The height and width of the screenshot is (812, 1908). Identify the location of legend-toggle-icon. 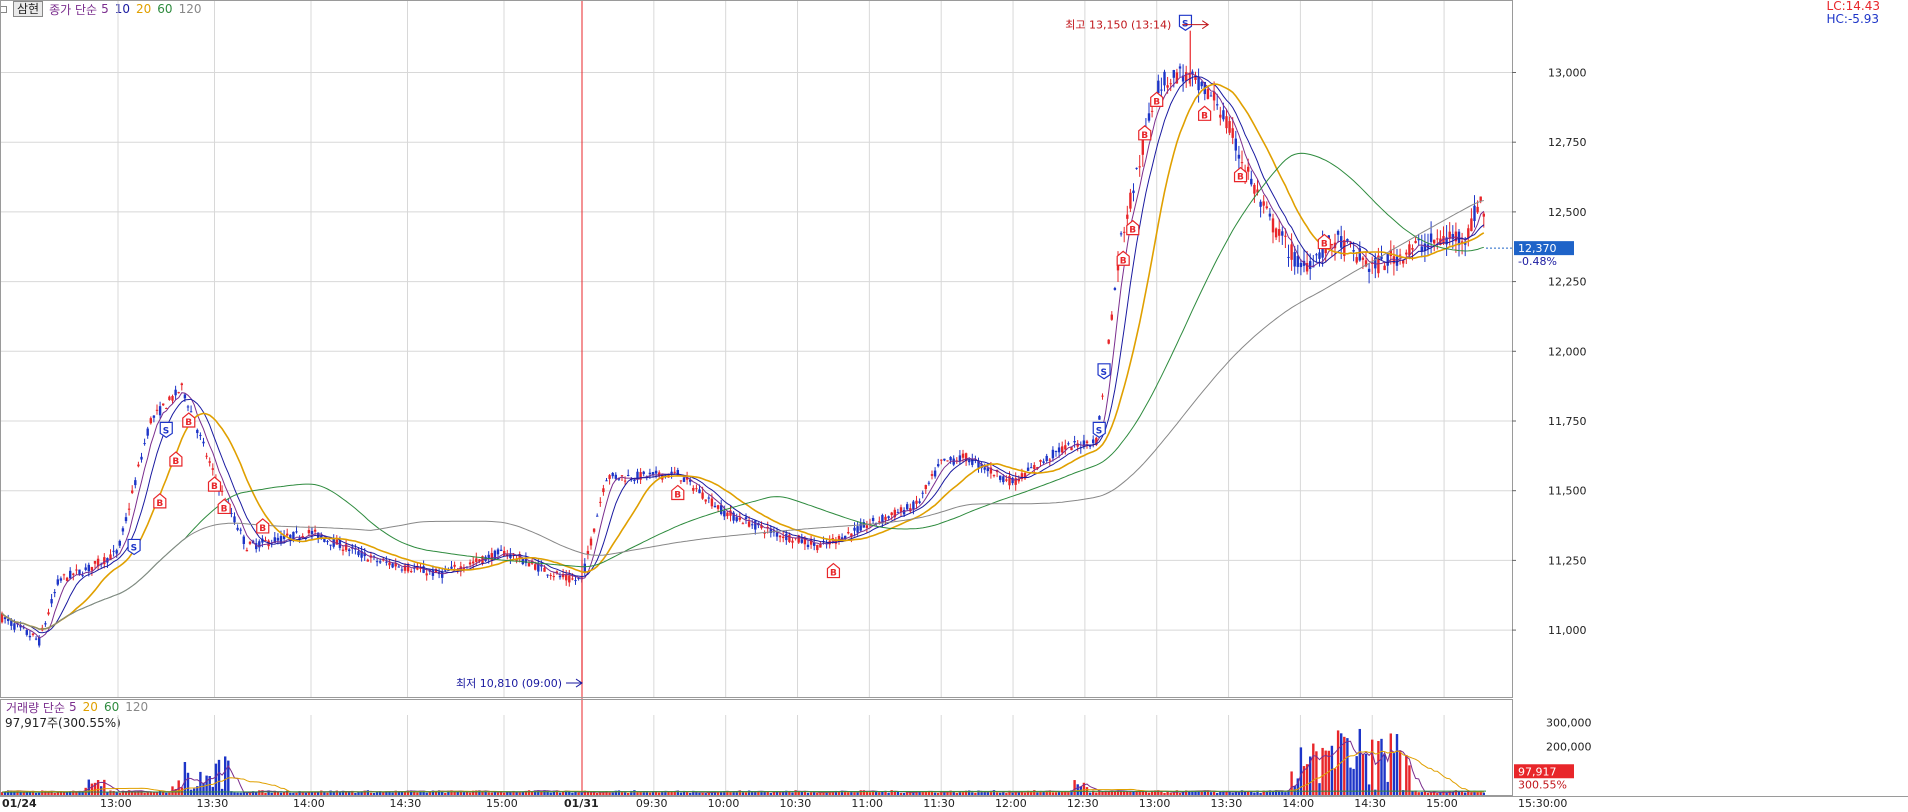
(3, 9).